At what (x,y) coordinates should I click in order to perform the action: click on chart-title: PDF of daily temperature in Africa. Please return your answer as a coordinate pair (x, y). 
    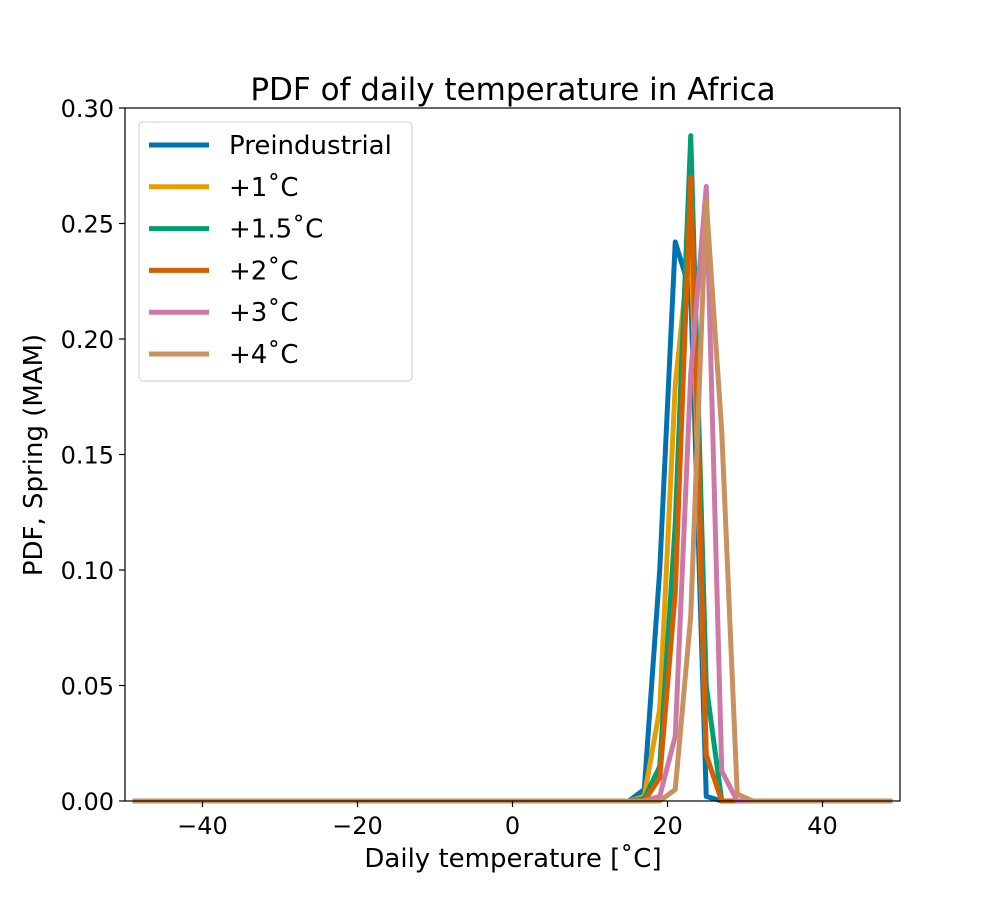
    Looking at the image, I should click on (512, 90).